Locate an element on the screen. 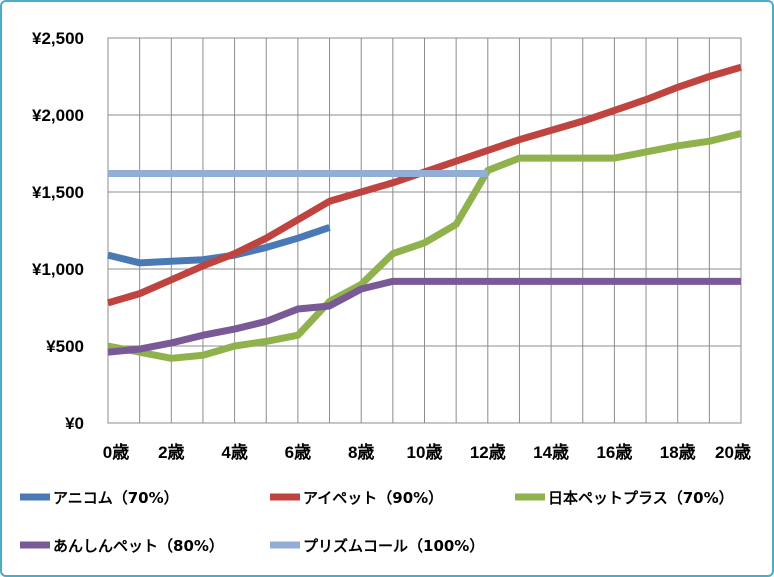 The height and width of the screenshot is (577, 774). y-tick-label: ¥2,000 is located at coordinates (58, 115).